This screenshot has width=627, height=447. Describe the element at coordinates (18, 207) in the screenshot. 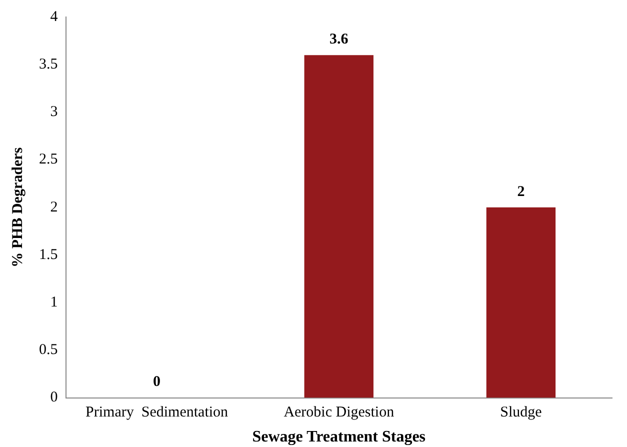

I see `y-axis-title: % PHB Degraders` at that location.